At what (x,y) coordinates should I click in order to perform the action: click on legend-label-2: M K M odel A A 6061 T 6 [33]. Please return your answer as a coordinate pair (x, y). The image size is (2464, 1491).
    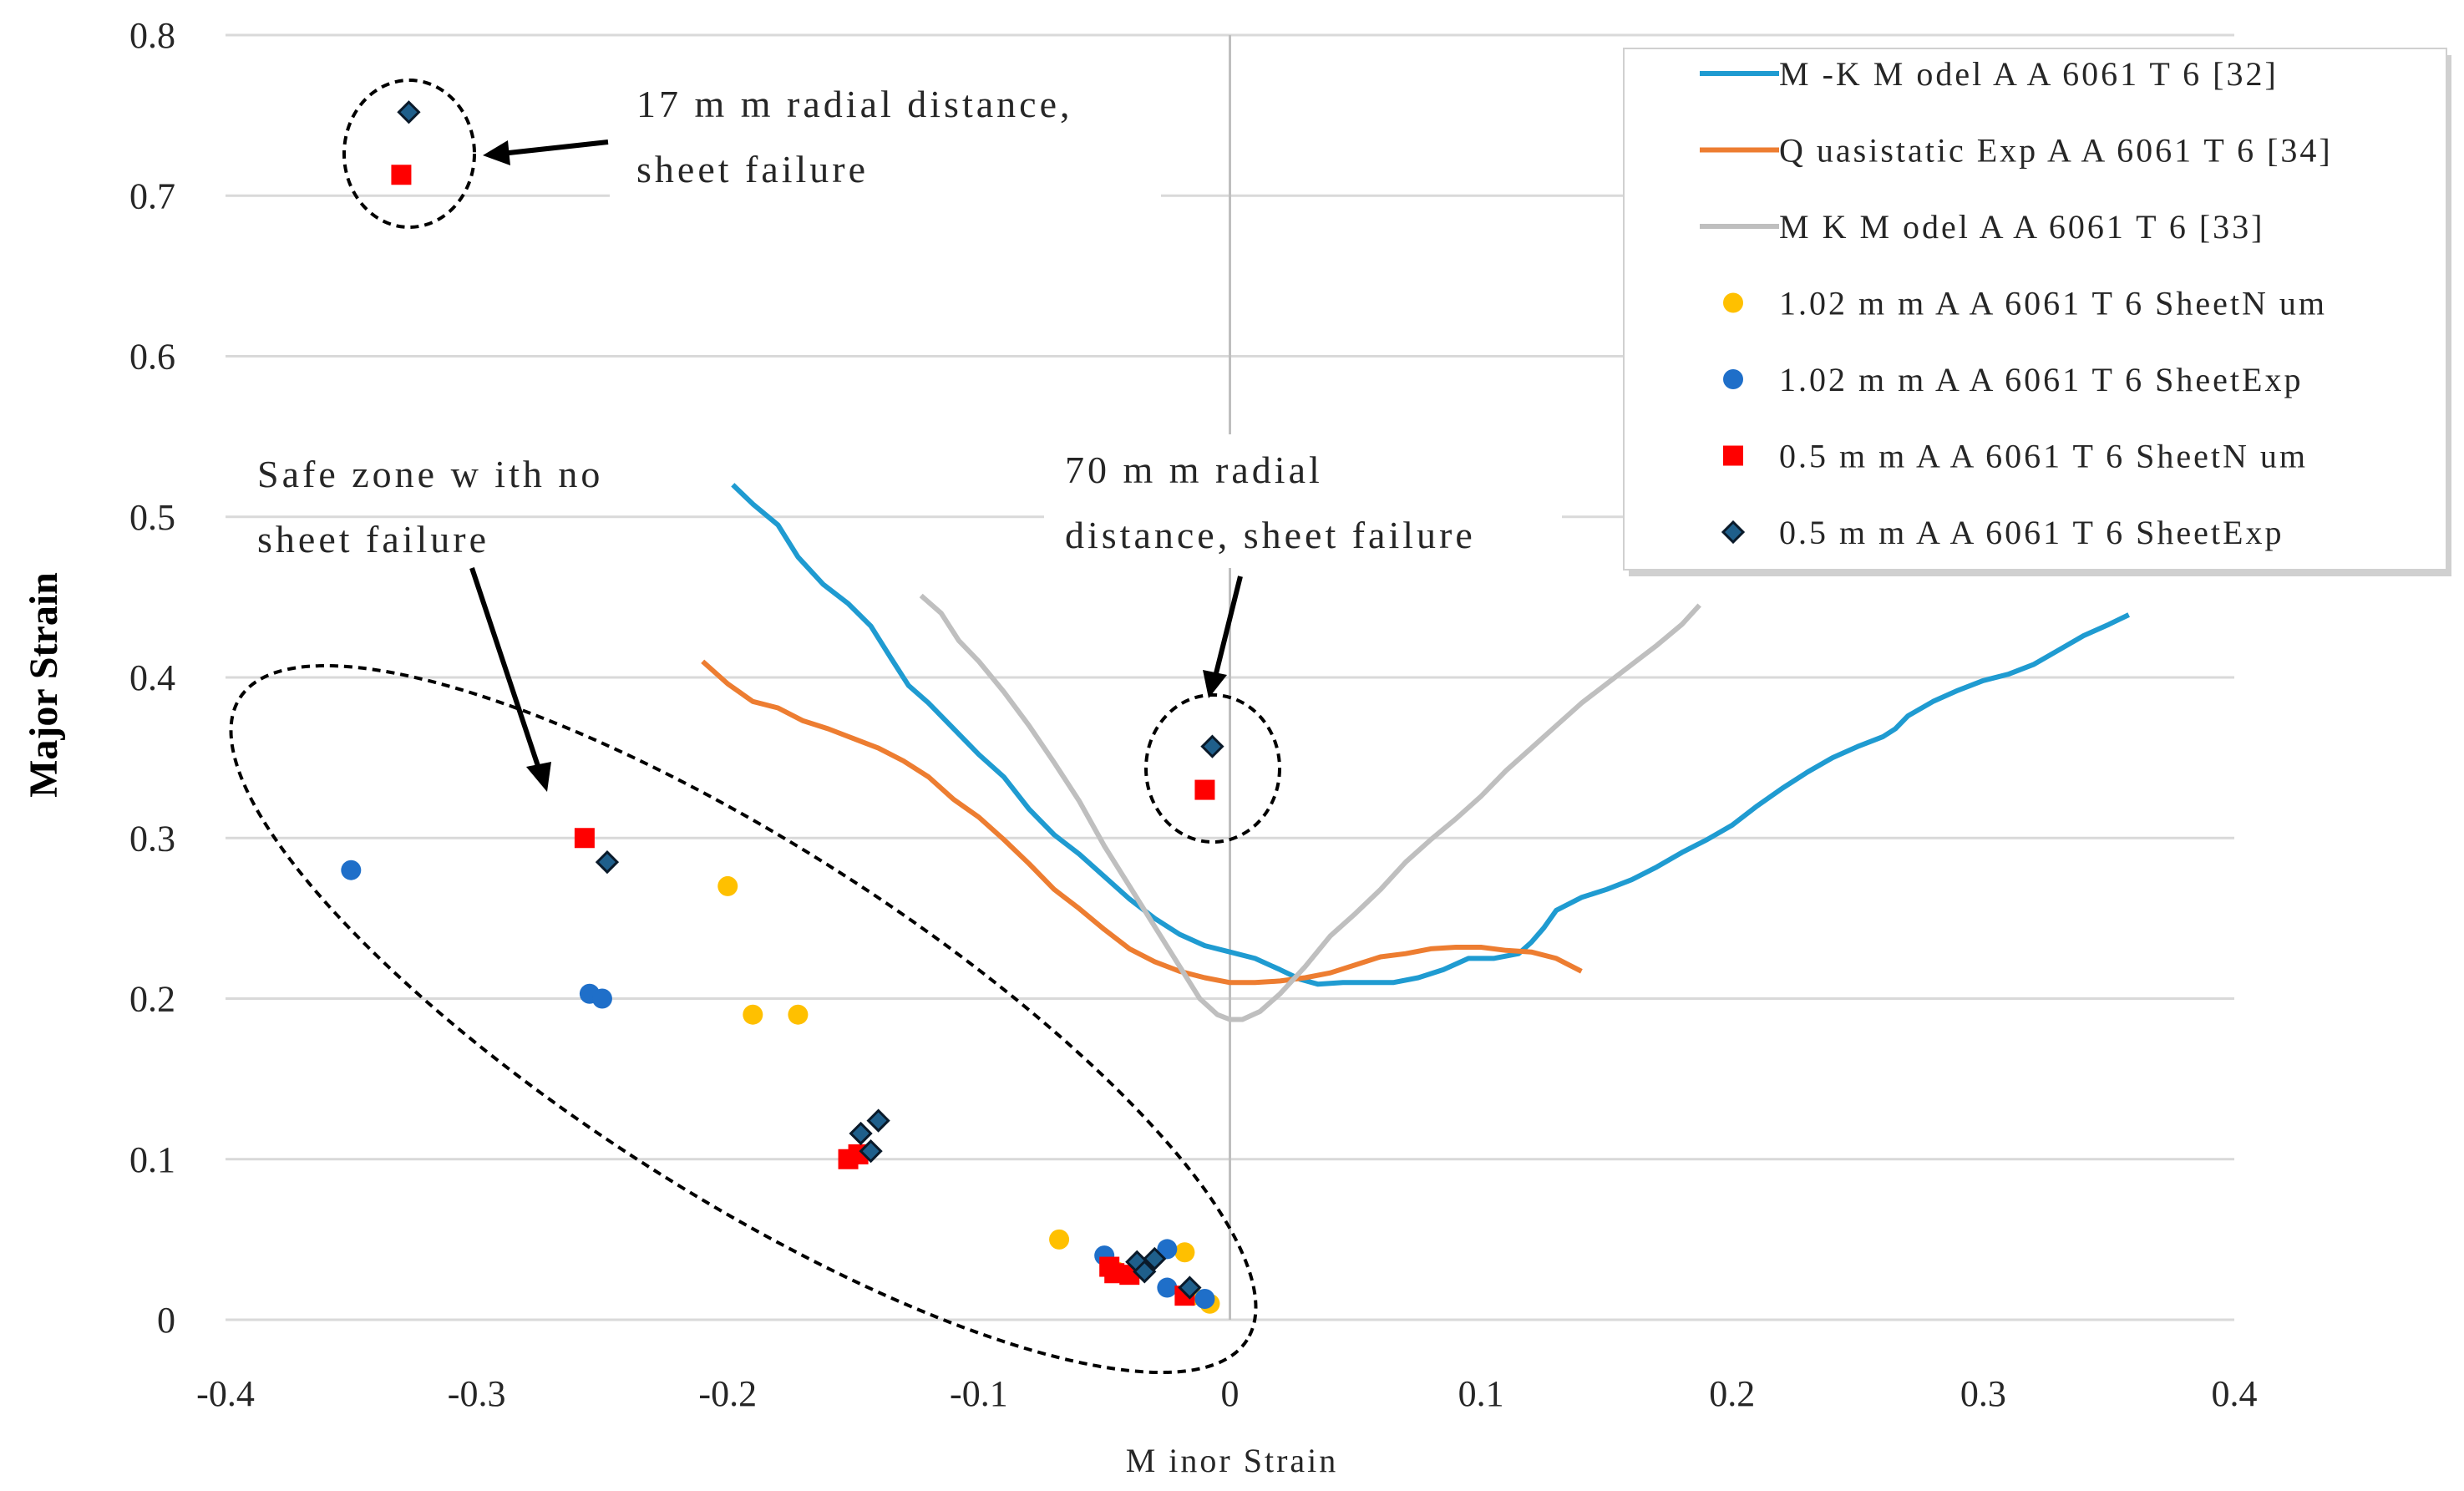
    Looking at the image, I should click on (2021, 227).